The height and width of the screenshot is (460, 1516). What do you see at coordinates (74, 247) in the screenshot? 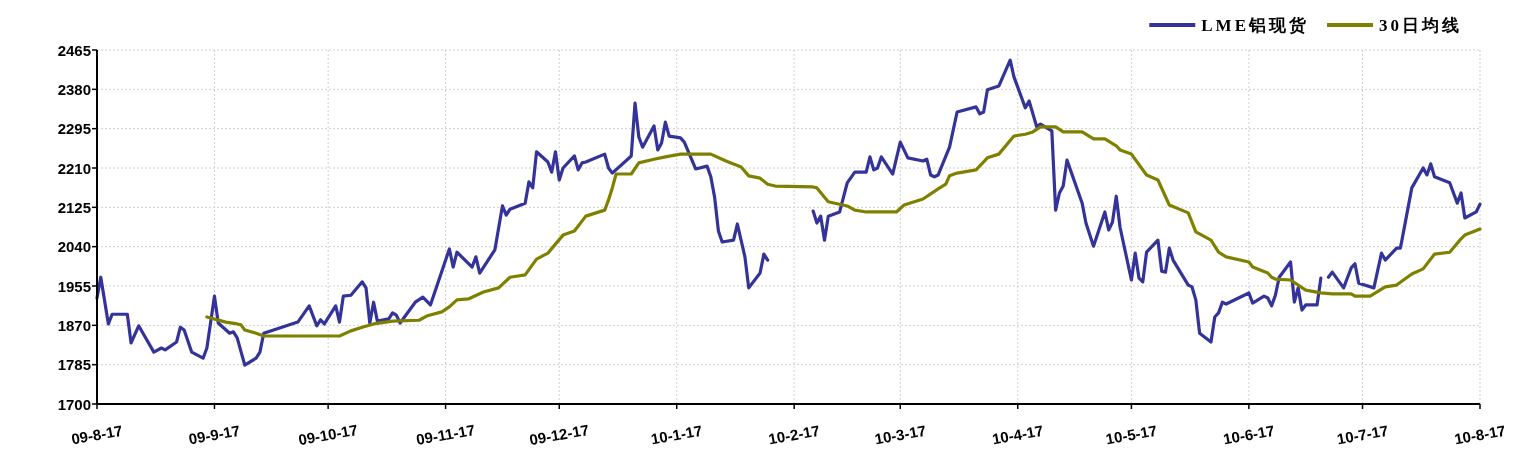
I see `y-tick-label: 2040` at bounding box center [74, 247].